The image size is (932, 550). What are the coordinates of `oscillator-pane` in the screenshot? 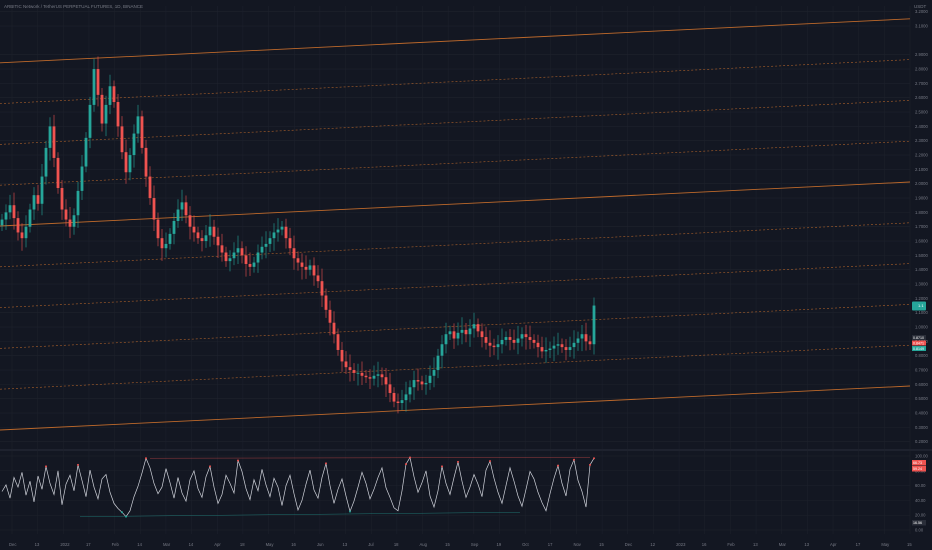 It's located at (298, 487).